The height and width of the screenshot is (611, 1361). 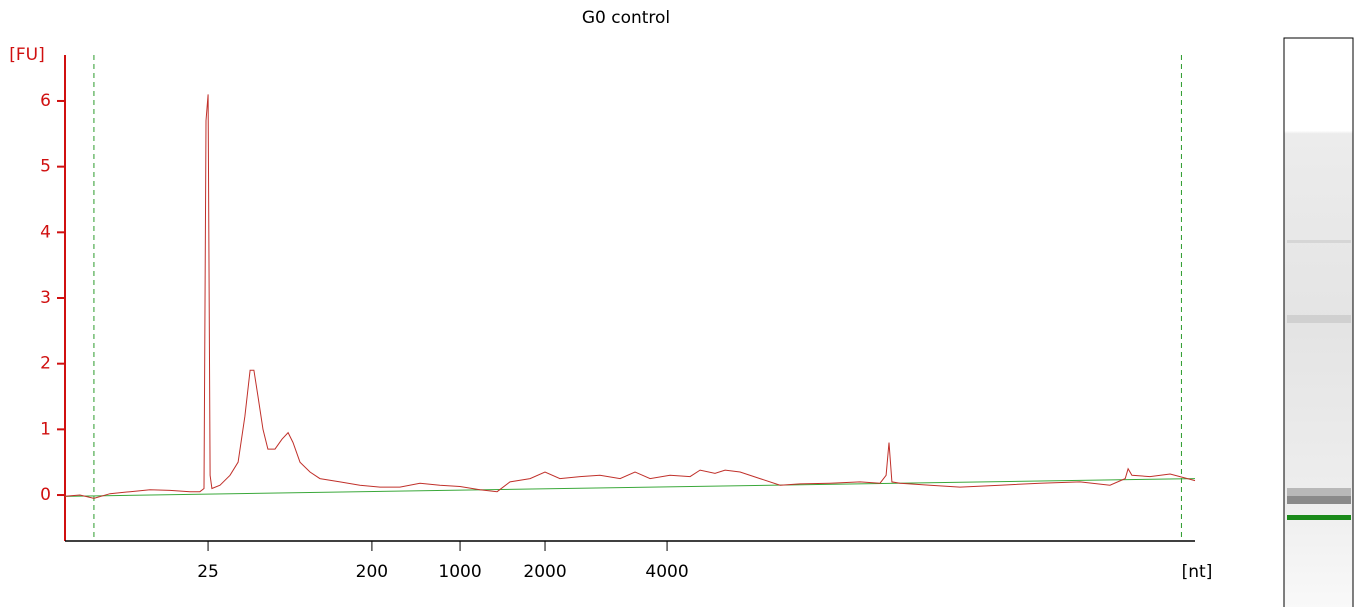 What do you see at coordinates (666, 572) in the screenshot?
I see `x-tick-label: 4000` at bounding box center [666, 572].